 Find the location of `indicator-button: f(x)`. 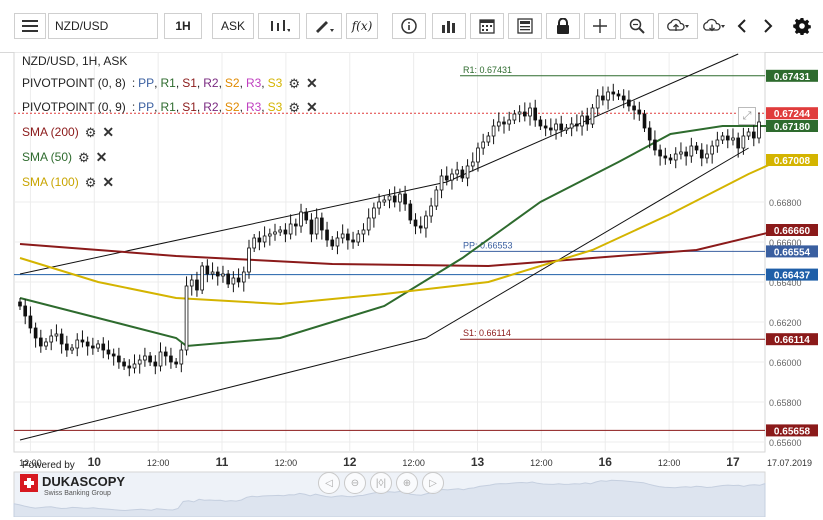

indicator-button: f(x) is located at coordinates (362, 26).